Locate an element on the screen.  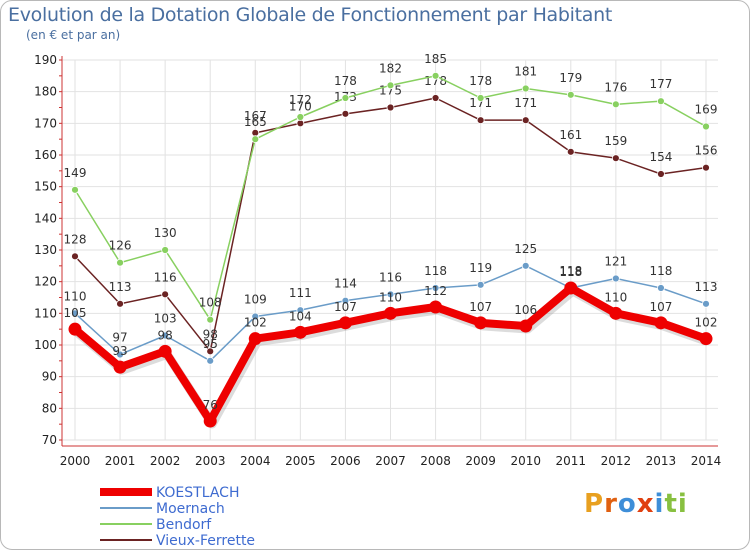
data-label-vieux-ferrette: 161 is located at coordinates (570, 135).